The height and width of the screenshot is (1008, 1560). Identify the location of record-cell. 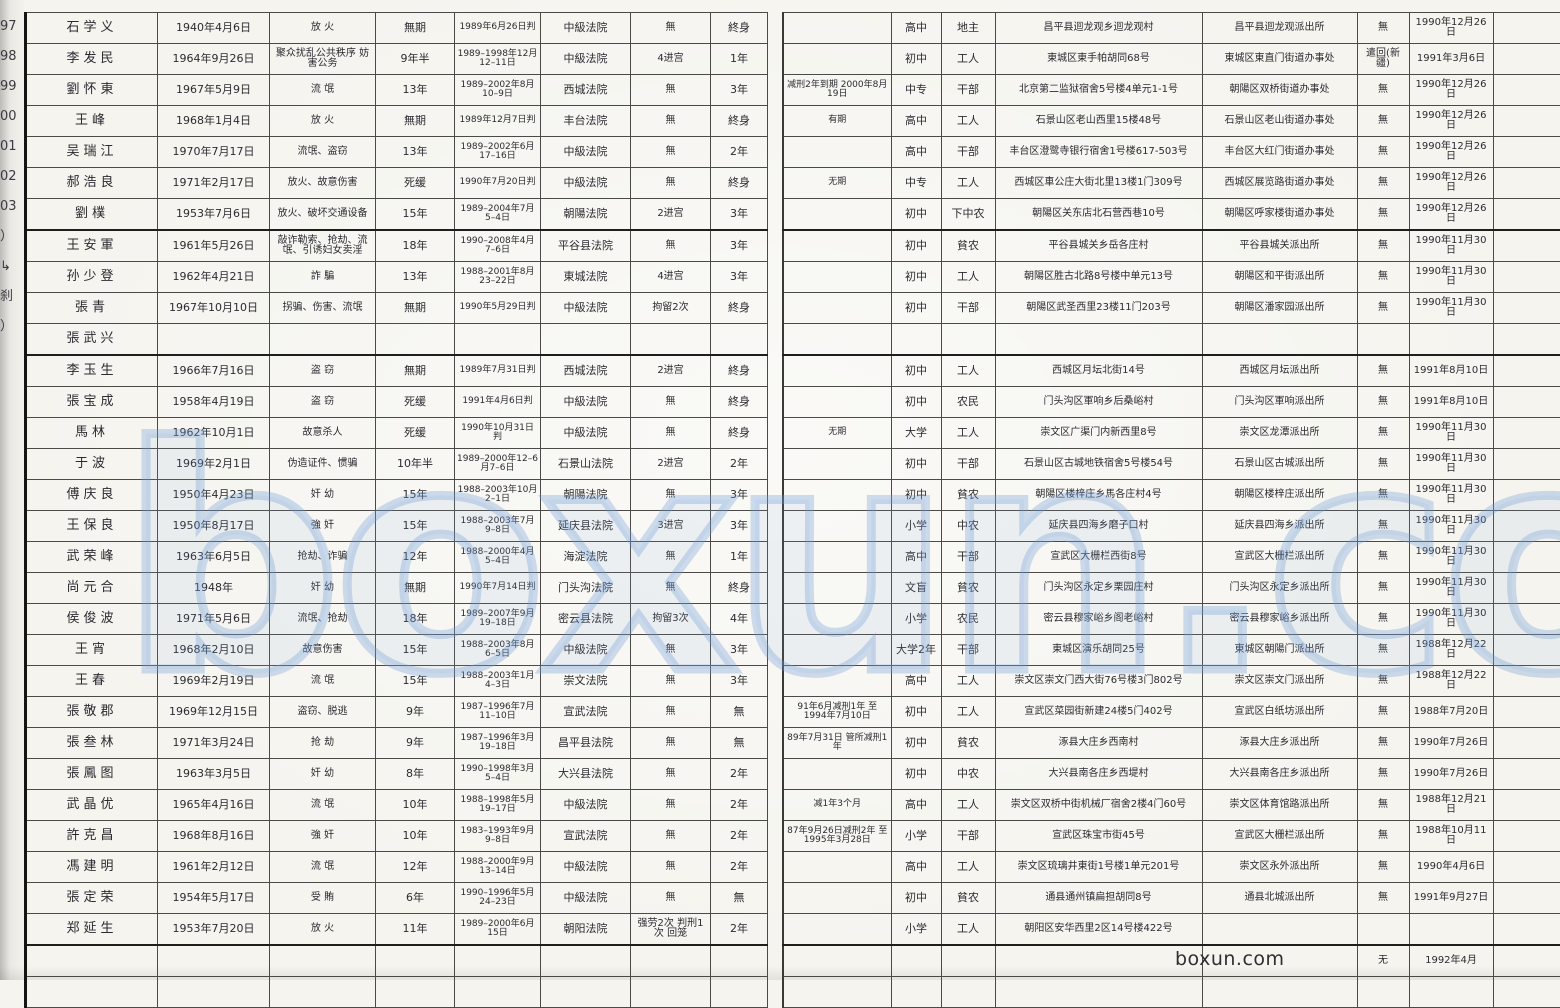
(670, 960).